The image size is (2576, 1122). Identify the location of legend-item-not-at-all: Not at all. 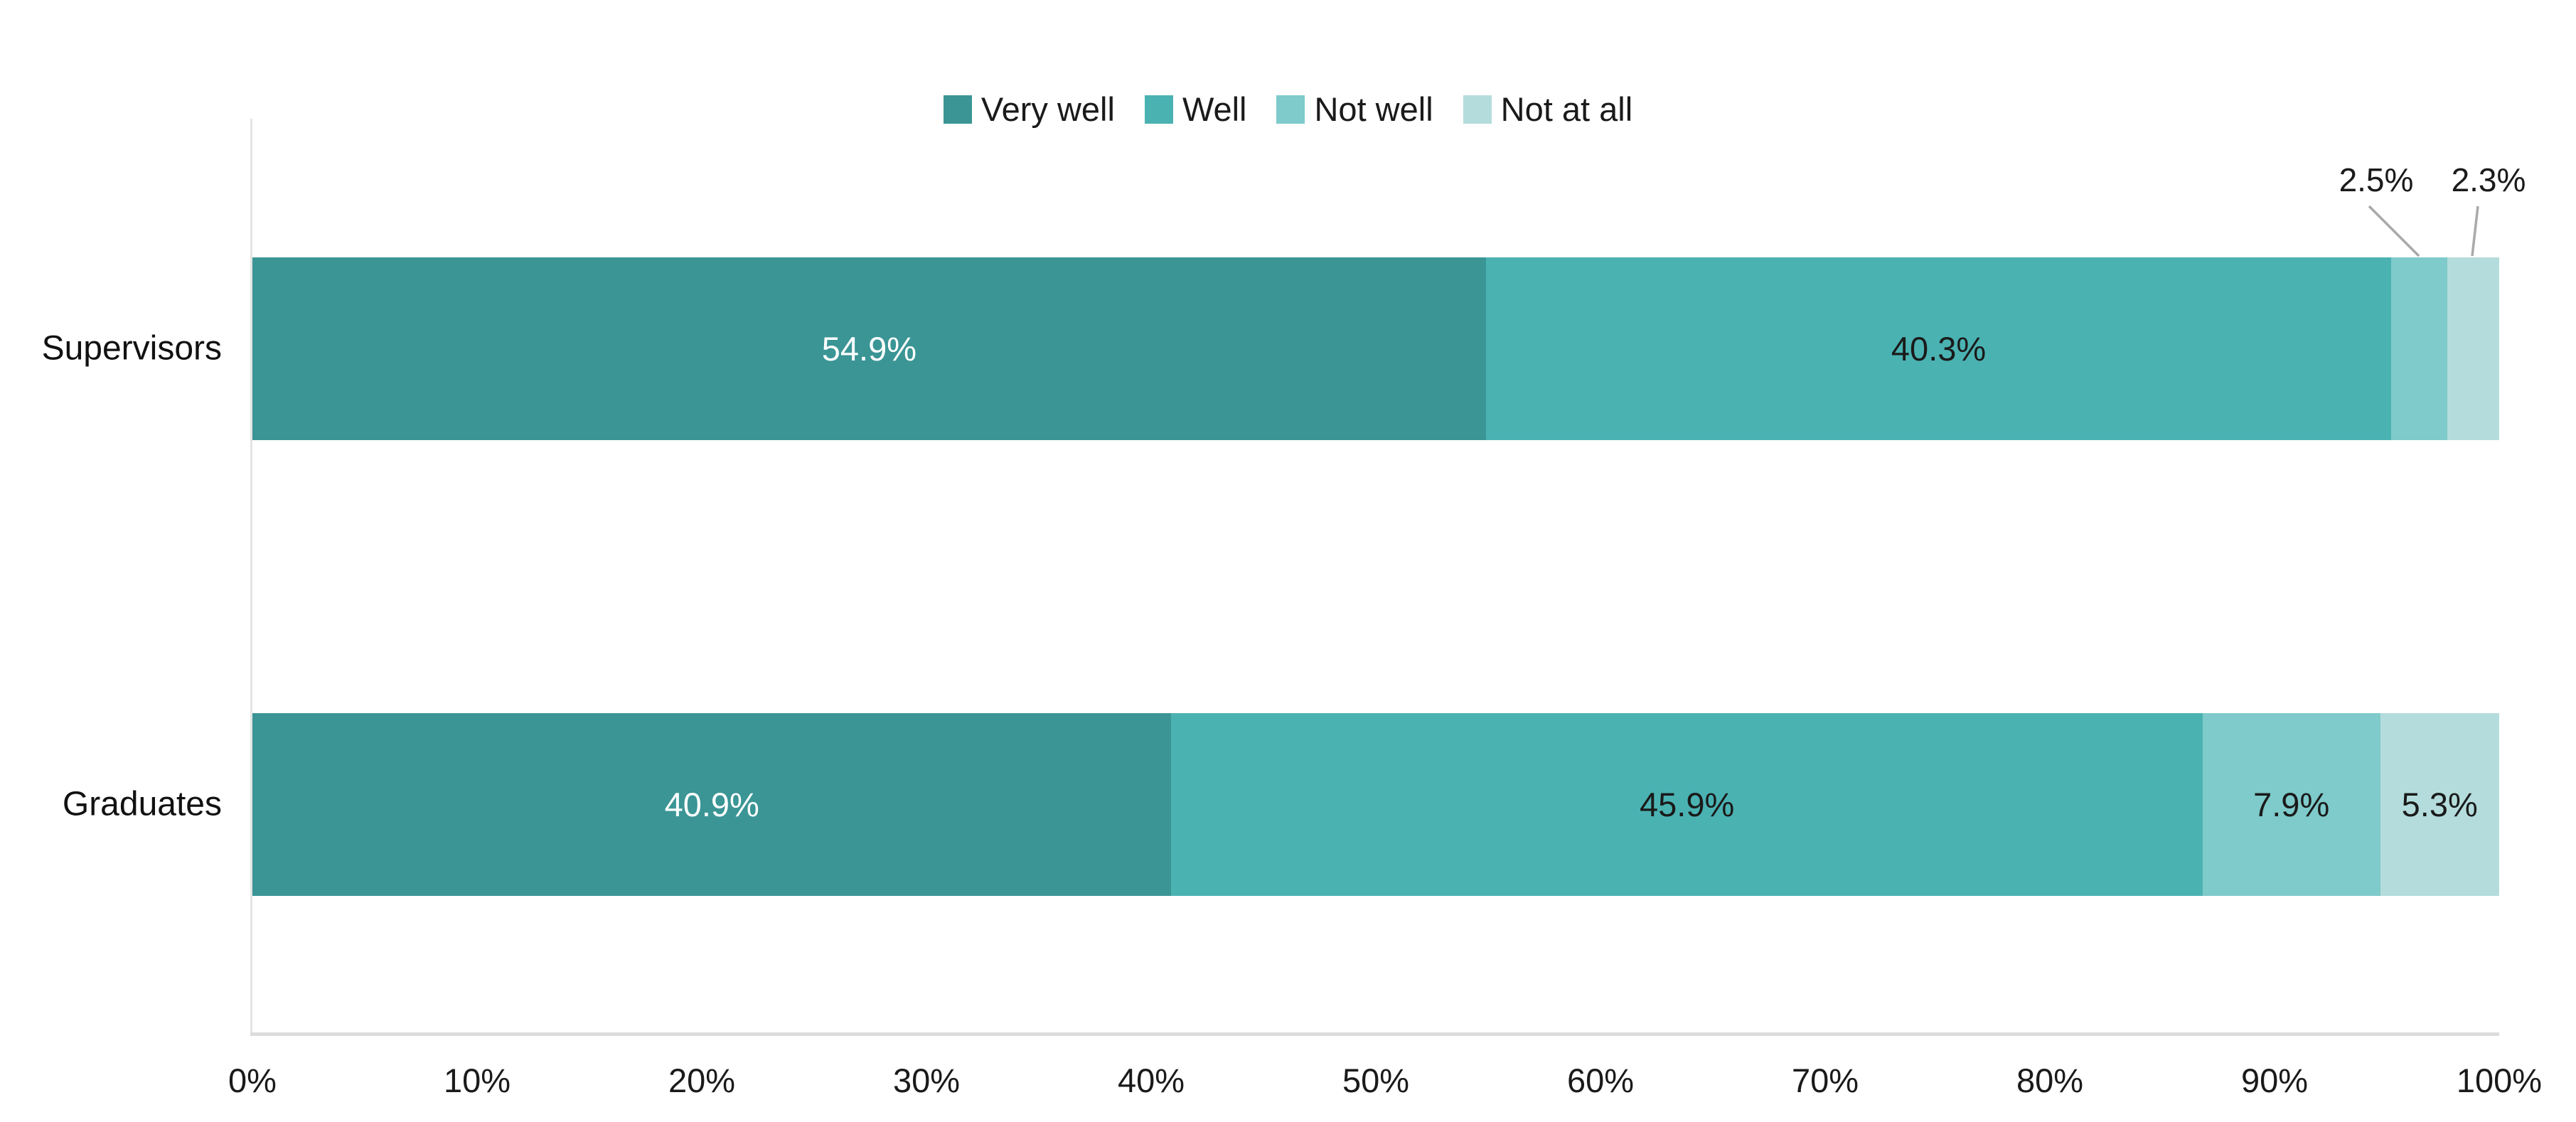
(1547, 109).